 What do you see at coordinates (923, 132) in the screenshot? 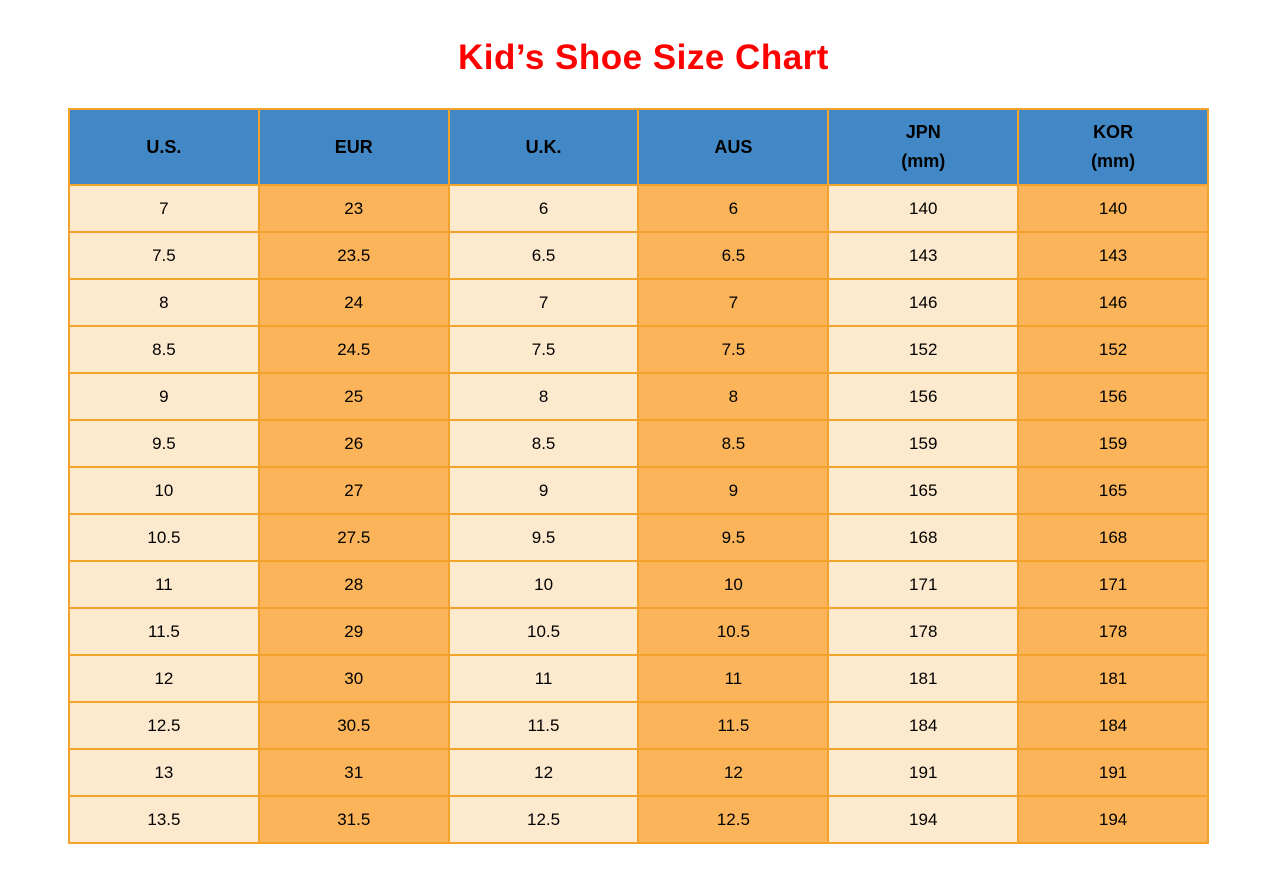
I see `column-label: JPN` at bounding box center [923, 132].